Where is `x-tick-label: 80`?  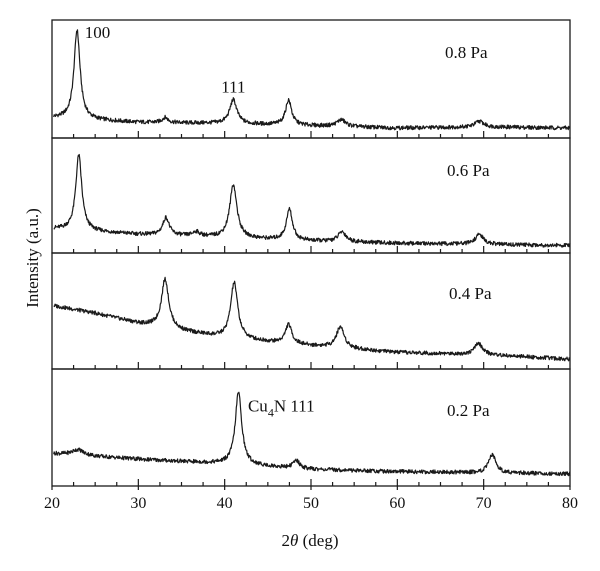
x-tick-label: 80 is located at coordinates (570, 503).